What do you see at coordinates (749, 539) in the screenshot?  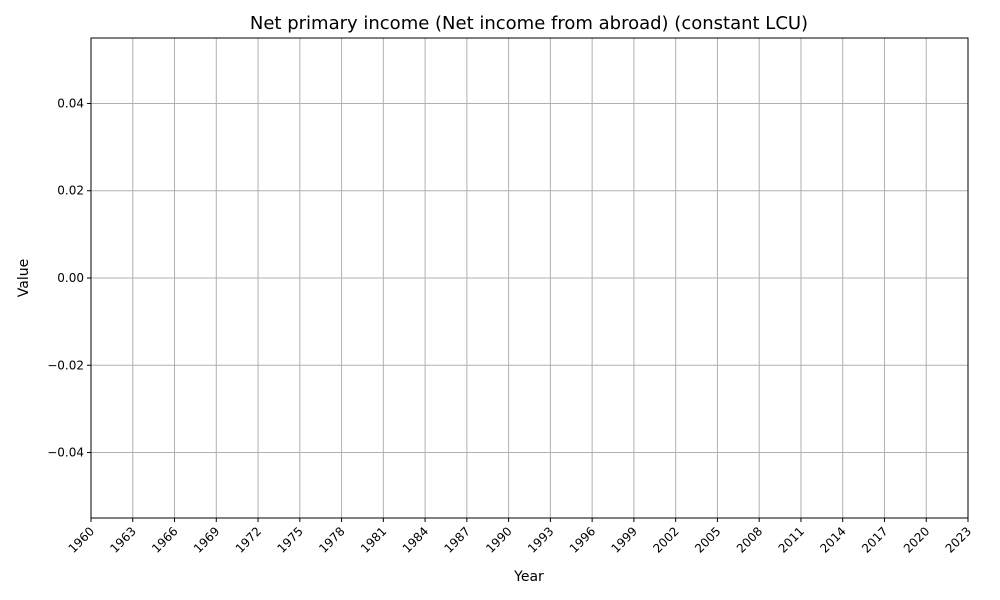 I see `x-tick-label: 2008` at bounding box center [749, 539].